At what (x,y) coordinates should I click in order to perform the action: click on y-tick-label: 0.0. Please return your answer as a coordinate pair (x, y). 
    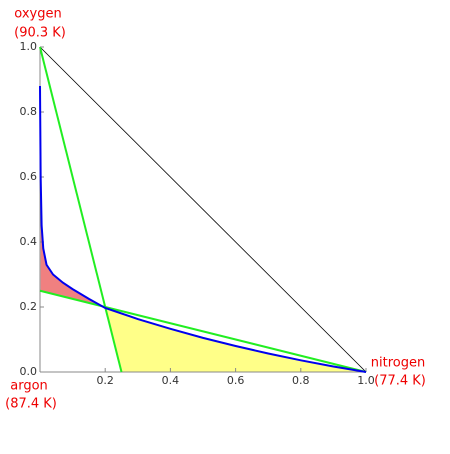
    Looking at the image, I should click on (29, 371).